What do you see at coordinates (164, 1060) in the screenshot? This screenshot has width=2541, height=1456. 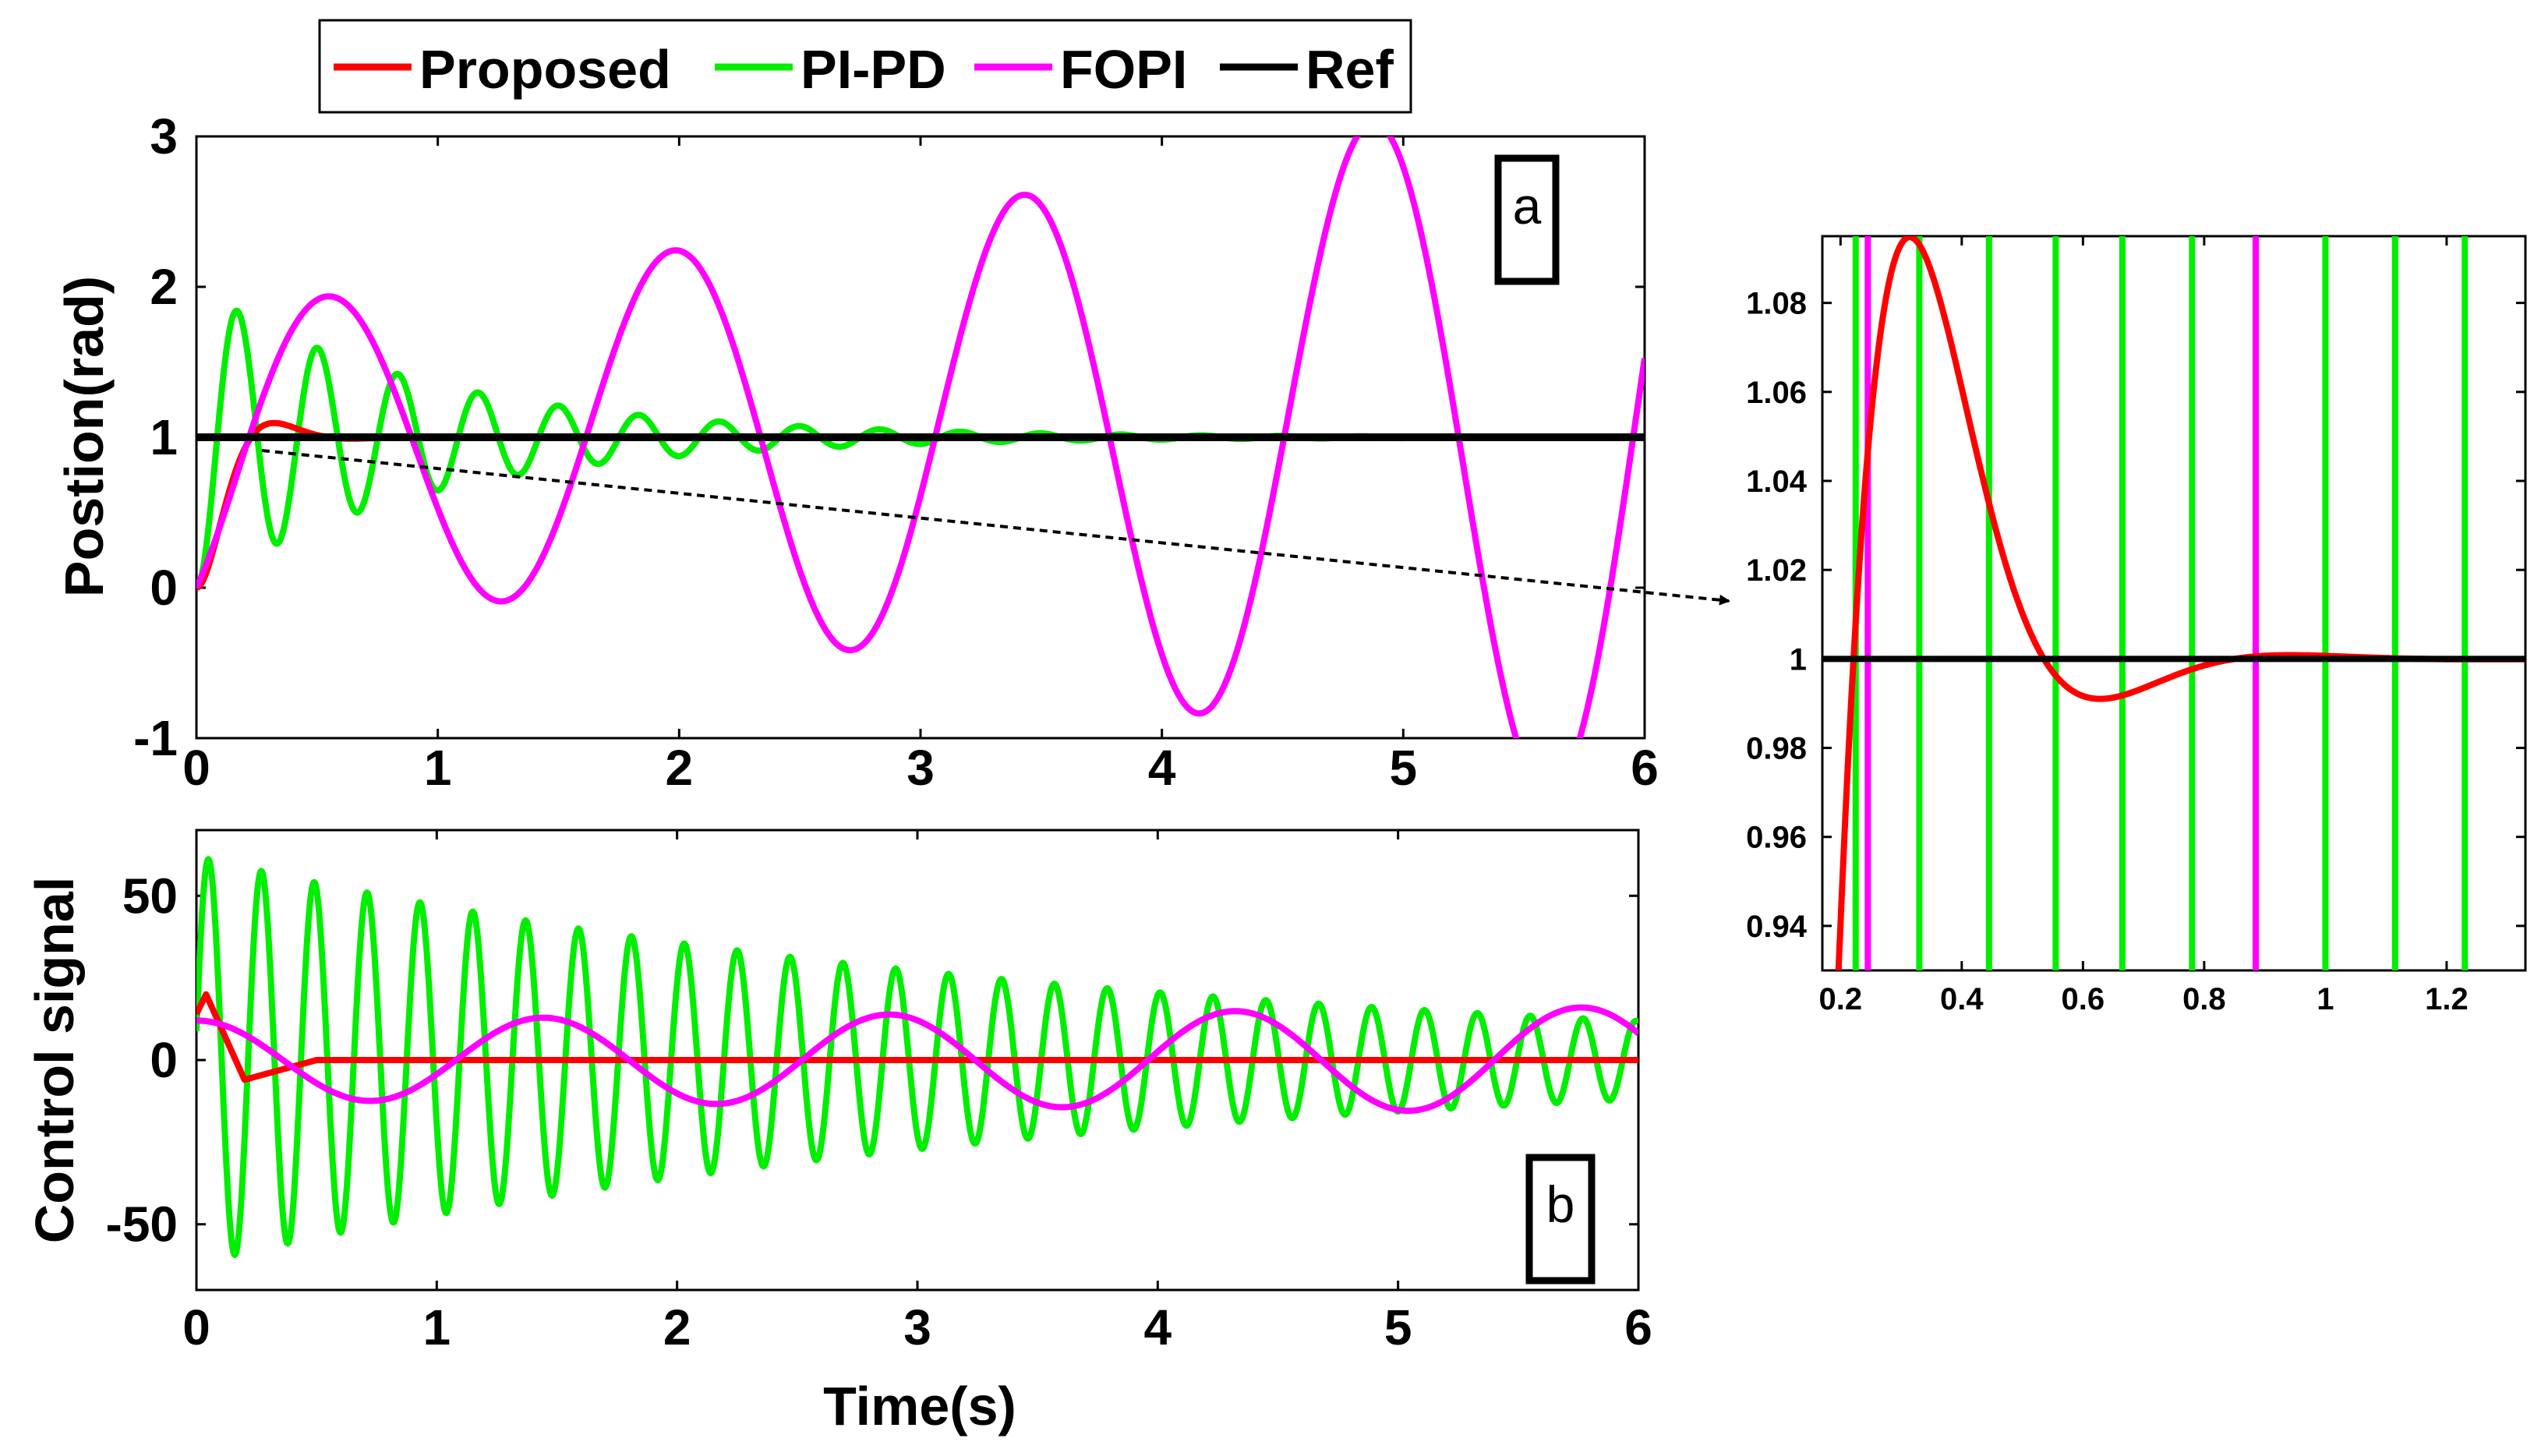 I see `control-plot-ytick-label: 0` at bounding box center [164, 1060].